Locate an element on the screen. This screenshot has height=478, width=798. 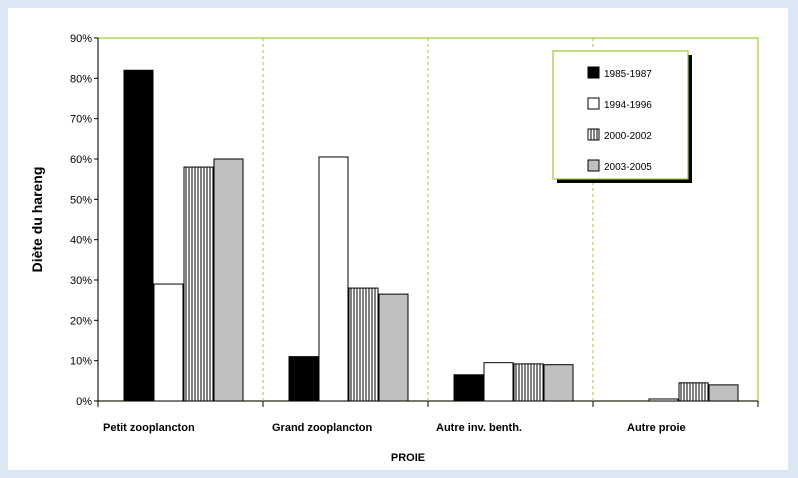
y-axis-title: Diète du hareng is located at coordinates (37, 220).